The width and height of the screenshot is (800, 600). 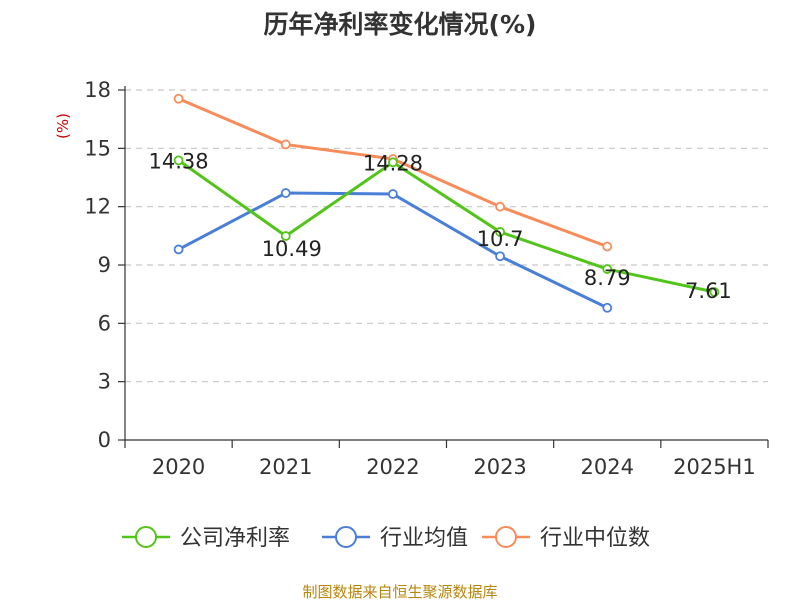 I want to click on data-label: 14.38, so click(x=179, y=161).